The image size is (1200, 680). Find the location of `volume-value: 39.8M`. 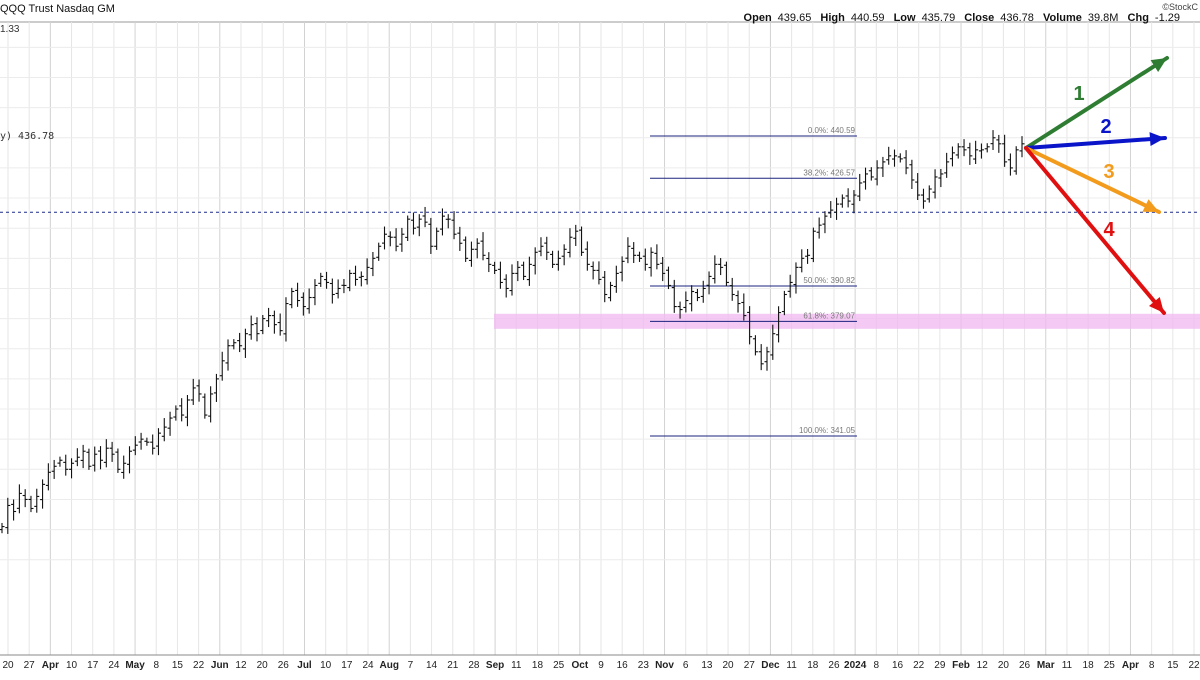

volume-value: 39.8M is located at coordinates (1103, 18).